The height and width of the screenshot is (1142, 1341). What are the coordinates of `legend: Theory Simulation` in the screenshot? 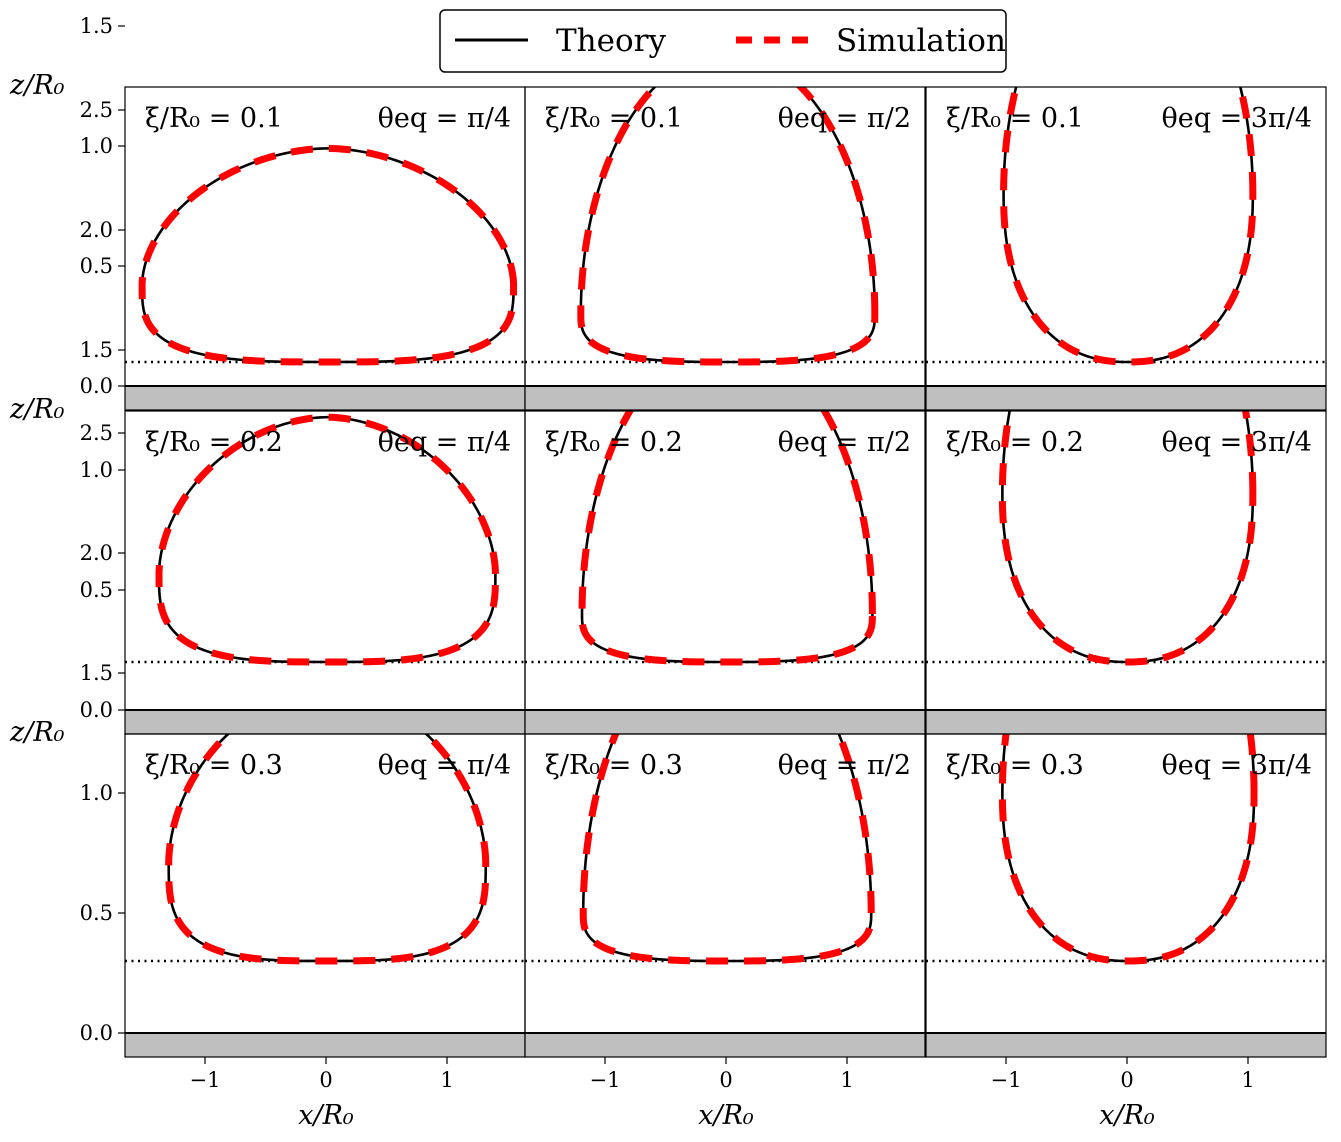 It's located at (723, 41).